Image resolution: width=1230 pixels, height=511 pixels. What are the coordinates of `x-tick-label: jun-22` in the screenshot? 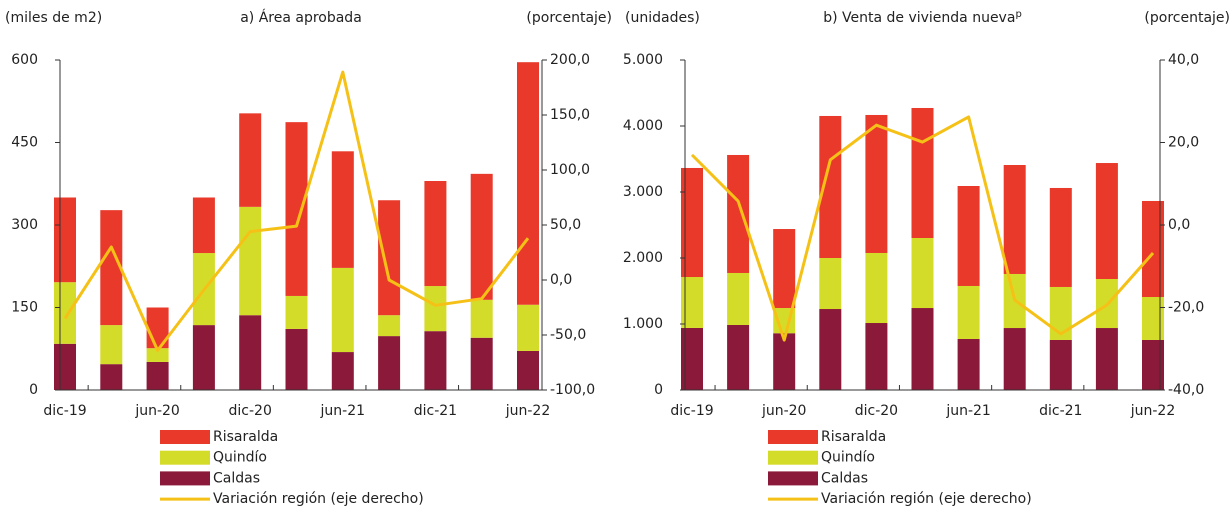 It's located at (528, 411).